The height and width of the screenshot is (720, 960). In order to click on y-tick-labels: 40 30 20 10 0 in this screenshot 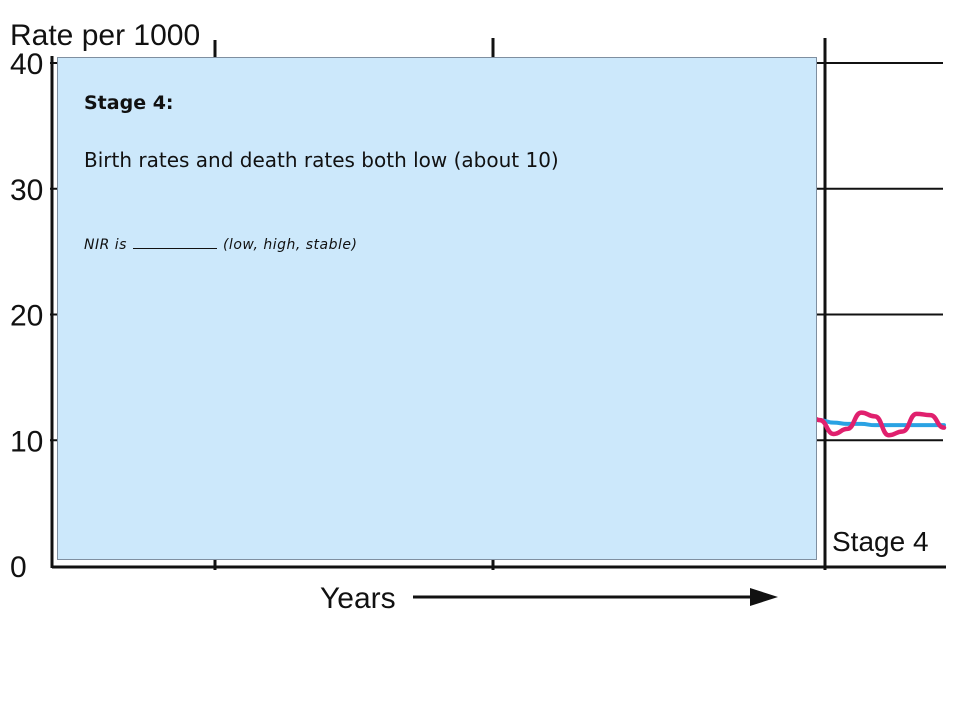, I will do `click(26, 316)`.